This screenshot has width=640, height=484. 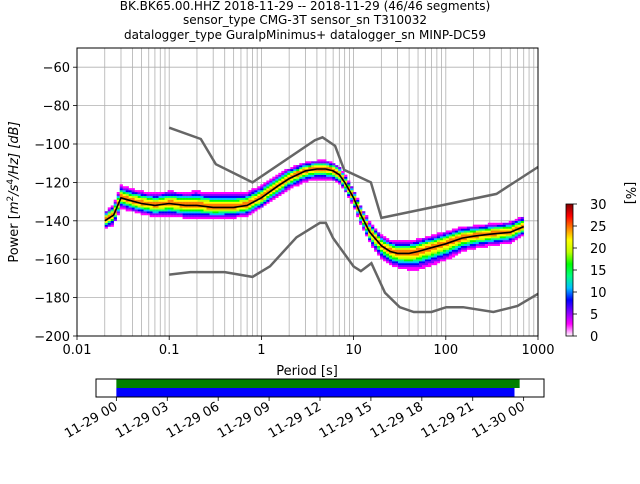 I want to click on mode-line, so click(x=314, y=211).